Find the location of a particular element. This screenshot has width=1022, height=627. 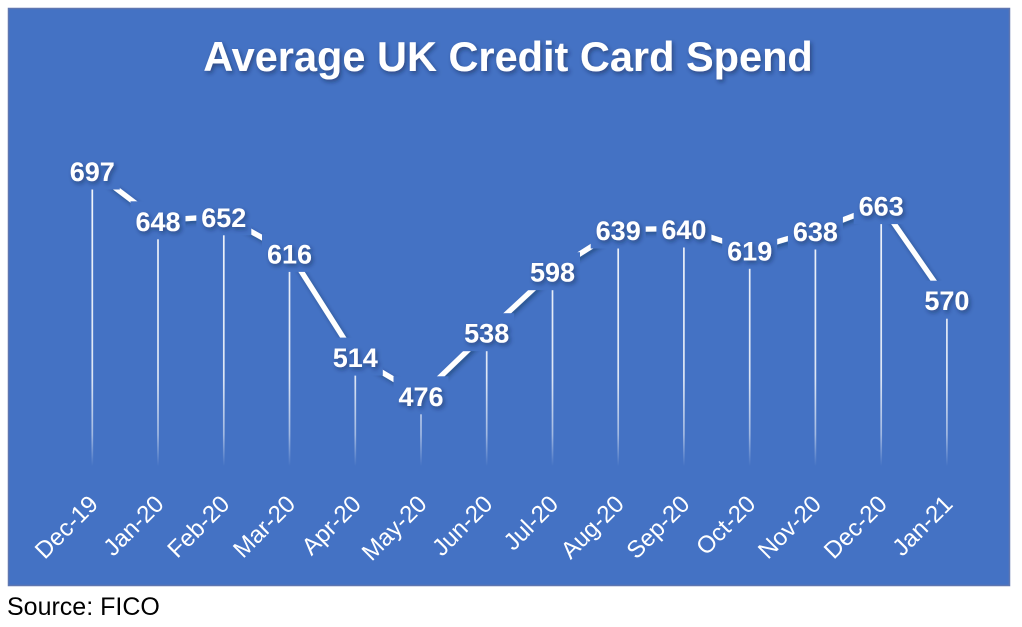

svg-text: 639 is located at coordinates (618, 231).